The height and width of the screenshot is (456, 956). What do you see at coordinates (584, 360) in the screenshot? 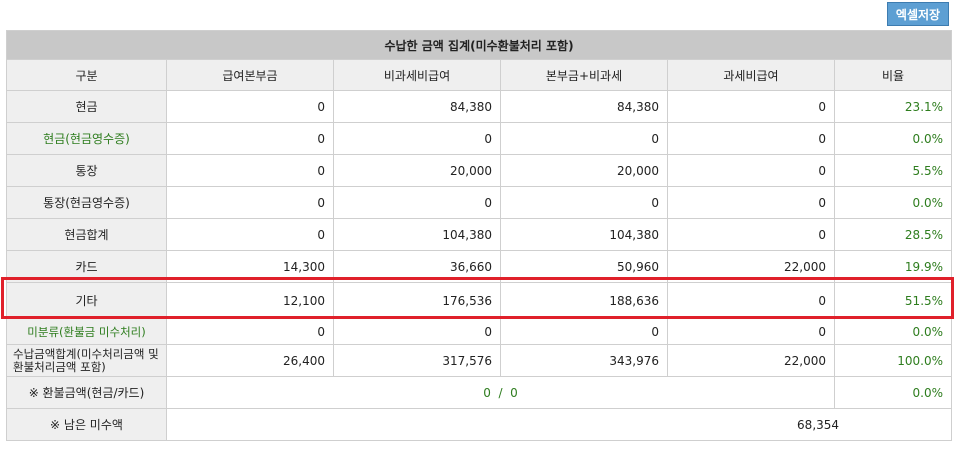
I see `cell-value: 343,976` at bounding box center [584, 360].